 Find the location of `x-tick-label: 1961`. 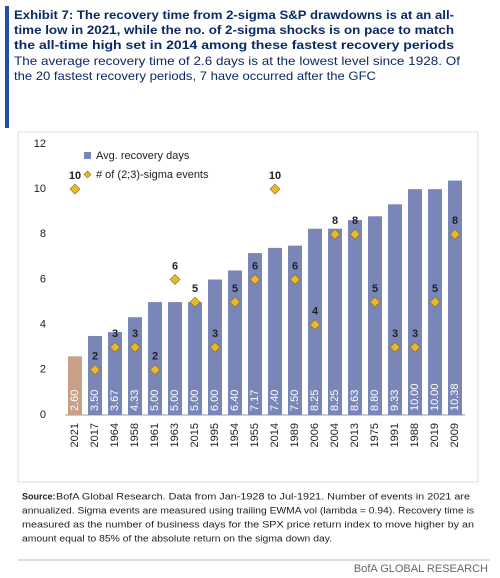

x-tick-label: 1961 is located at coordinates (155, 435).